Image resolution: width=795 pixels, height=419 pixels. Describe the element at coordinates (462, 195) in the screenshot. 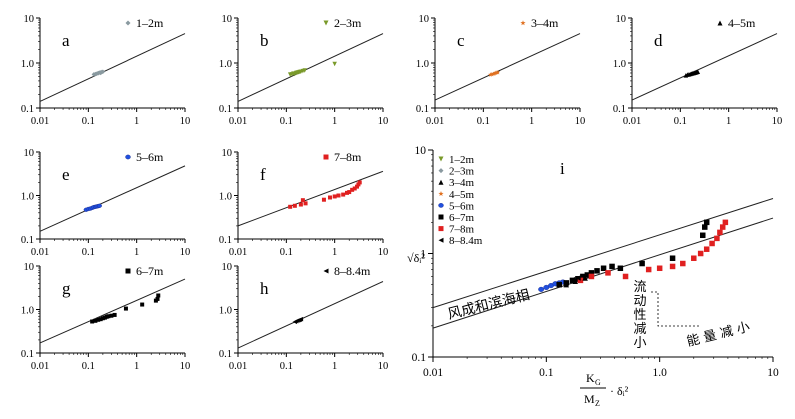

I see `legend-label: 4–5m` at that location.